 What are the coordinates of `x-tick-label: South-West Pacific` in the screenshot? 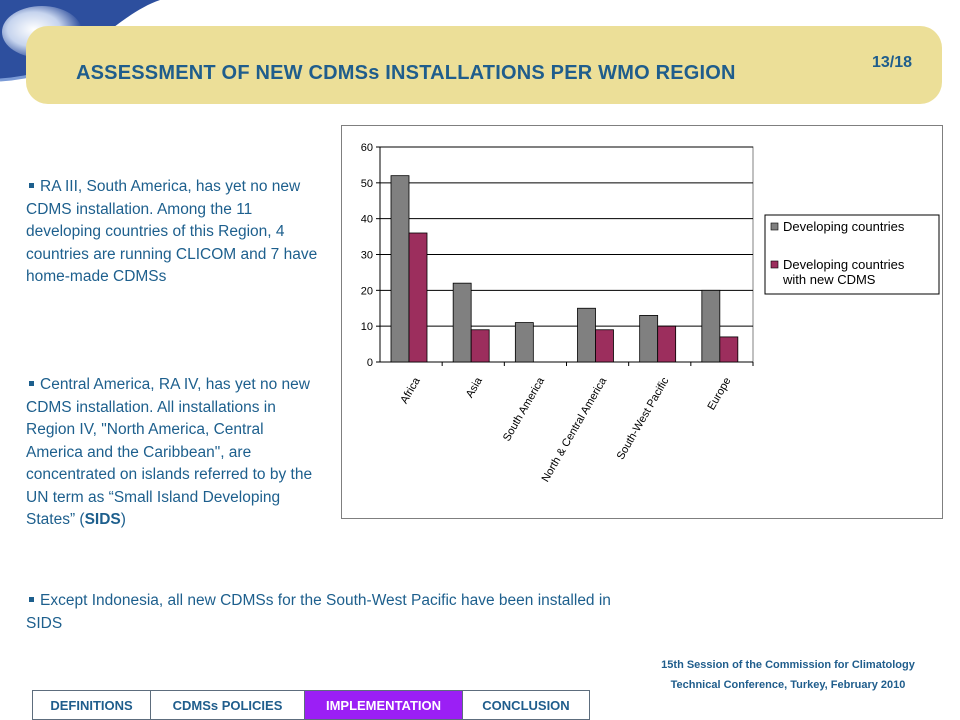 It's located at (643, 418).